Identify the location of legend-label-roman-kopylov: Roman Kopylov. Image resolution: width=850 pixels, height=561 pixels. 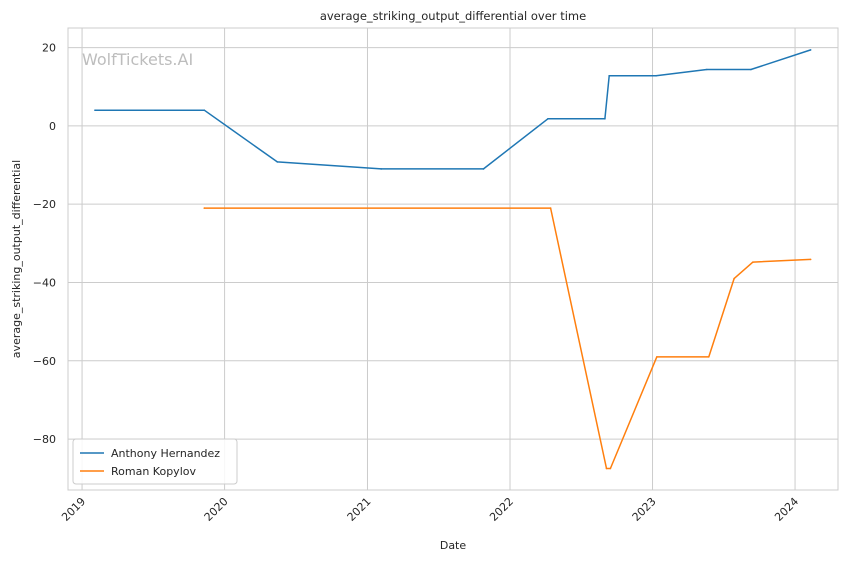
(153, 471).